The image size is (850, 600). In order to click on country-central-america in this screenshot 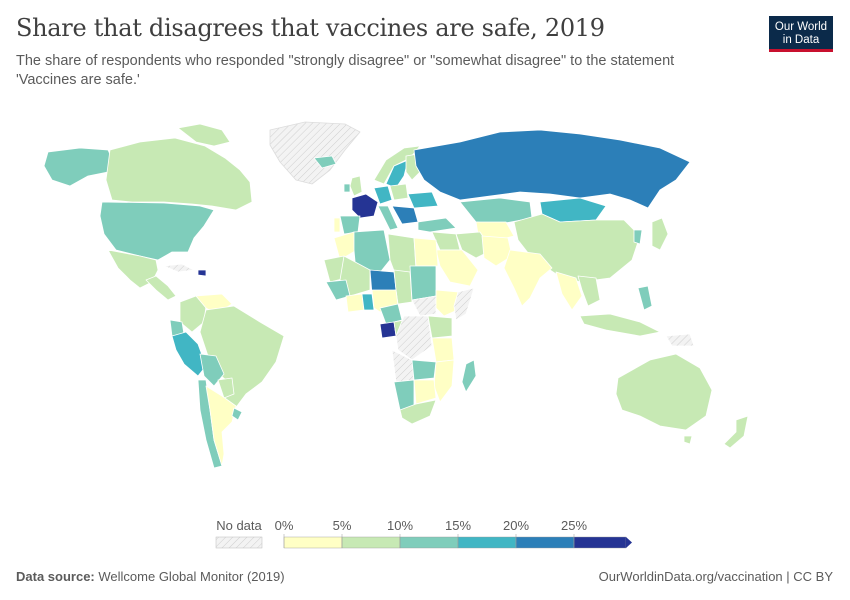, I will do `click(161, 288)`.